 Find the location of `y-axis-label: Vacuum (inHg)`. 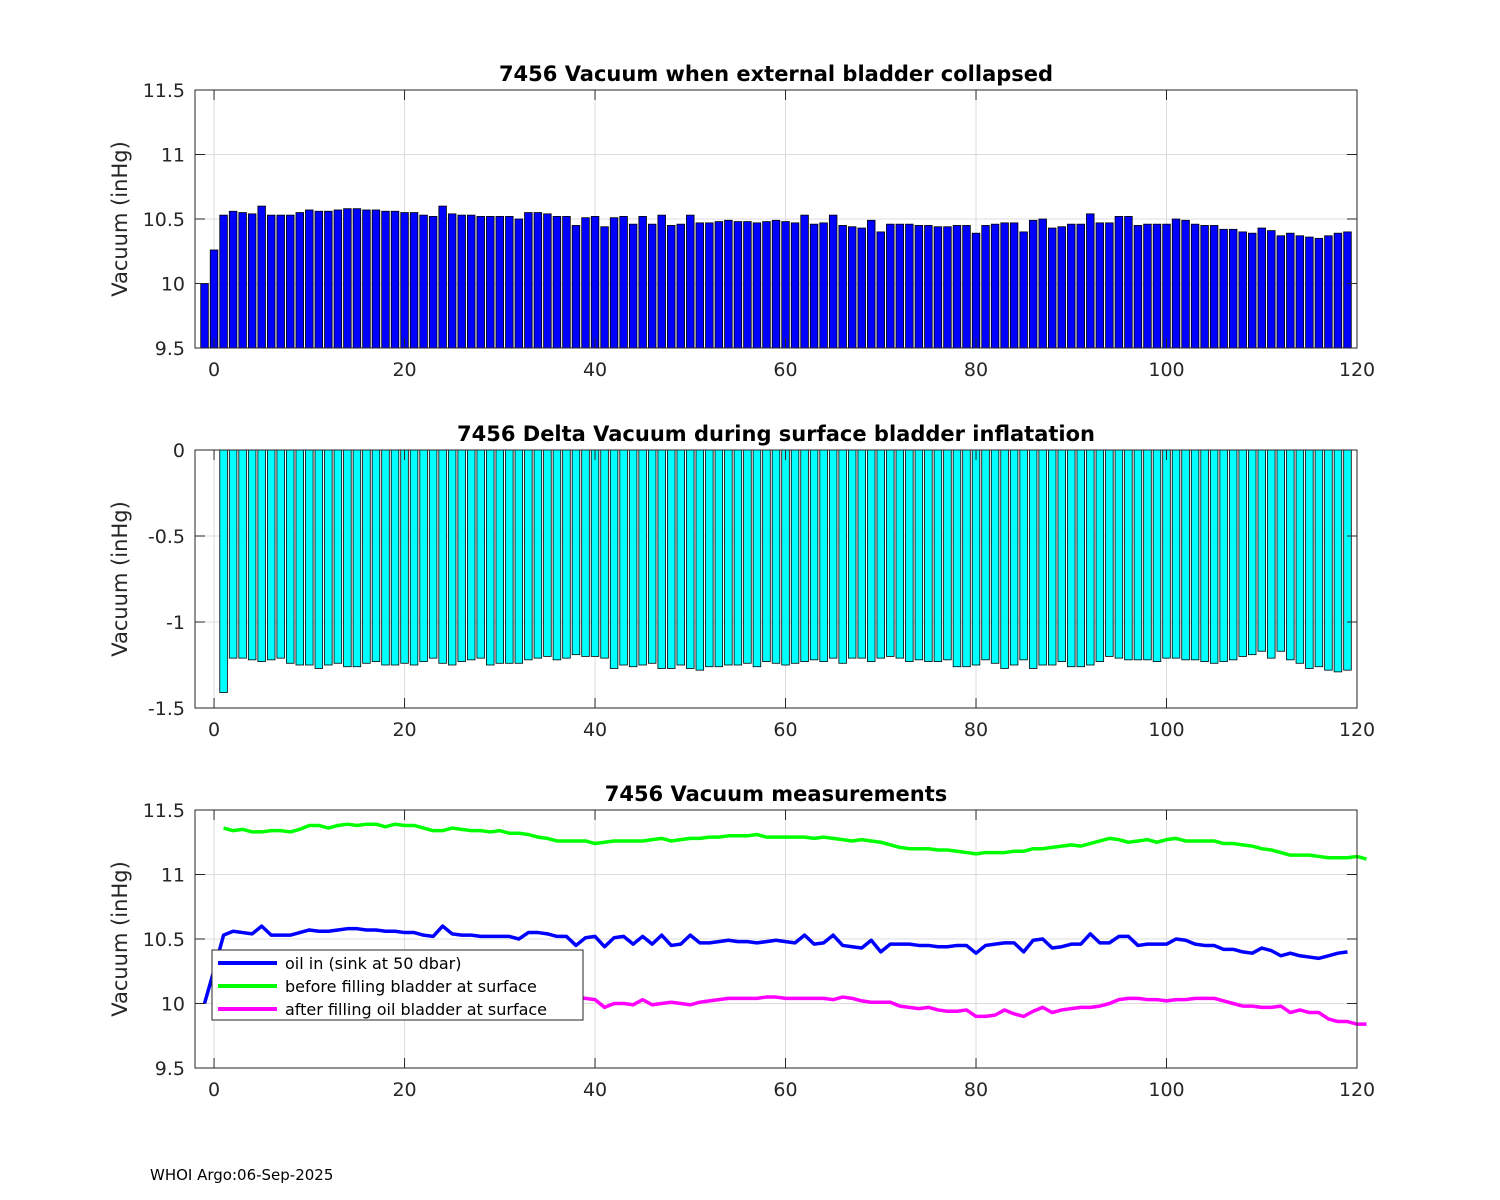

y-axis-label: Vacuum (inHg) is located at coordinates (120, 939).